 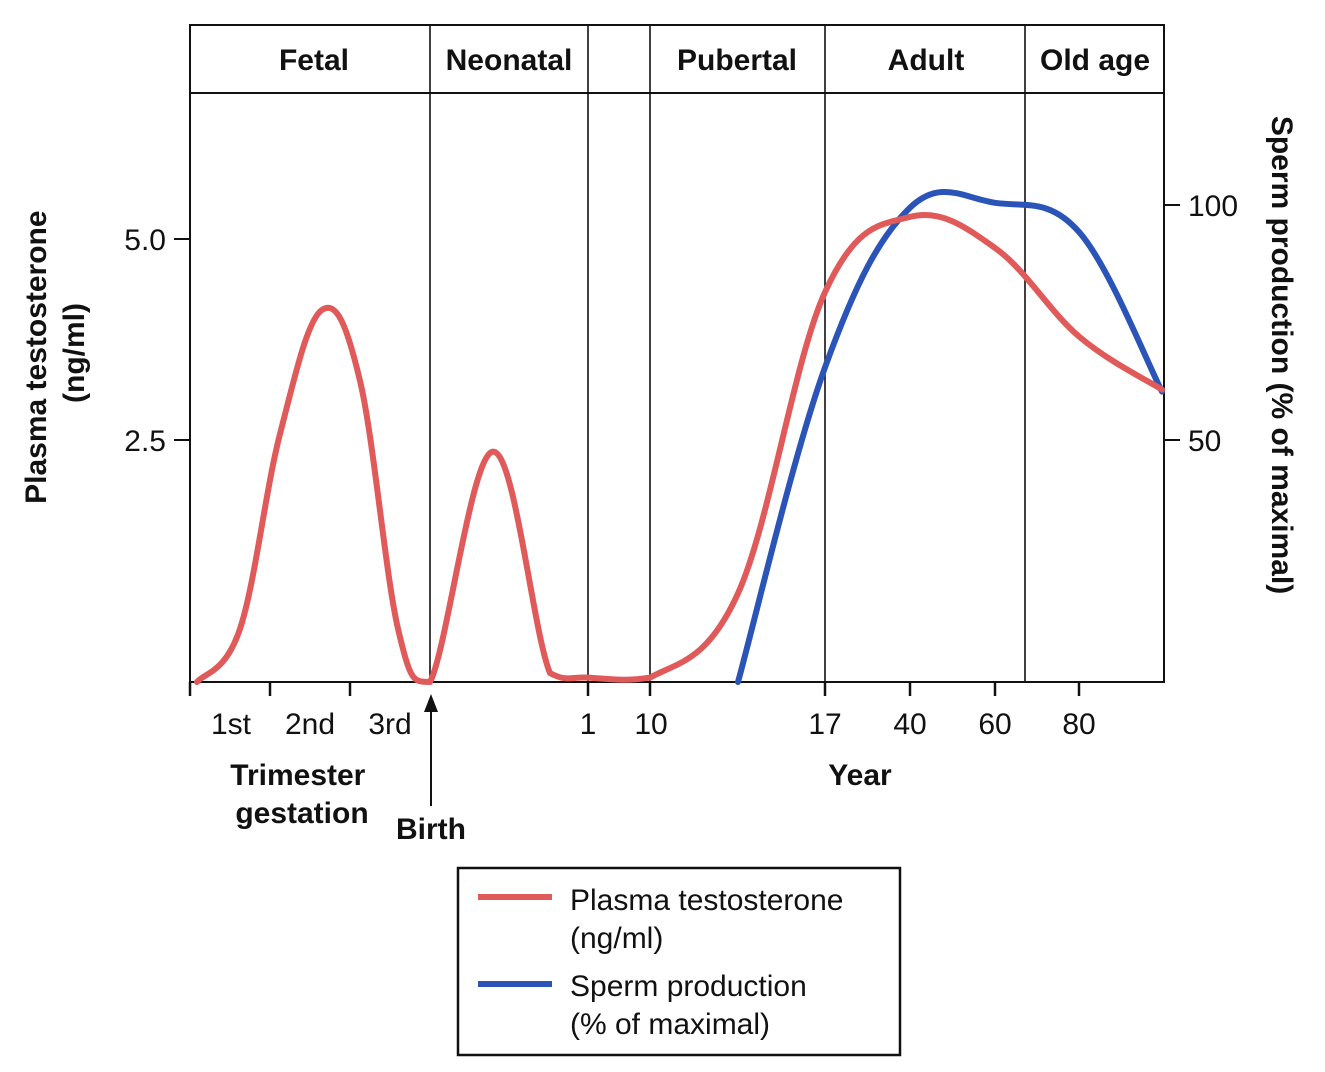 I want to click on x-tick-label-17: 17, so click(x=824, y=724).